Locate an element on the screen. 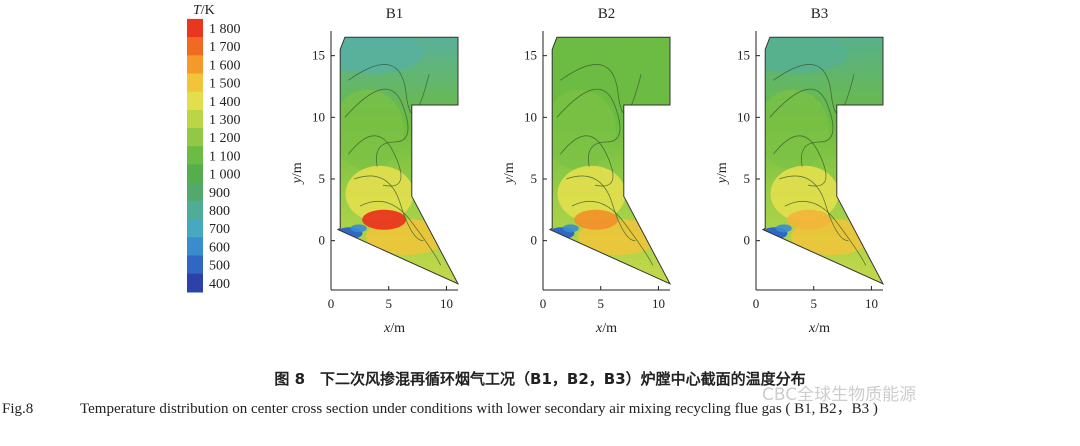 This screenshot has height=446, width=1080. colorbar-title-symbol: T is located at coordinates (197, 10).